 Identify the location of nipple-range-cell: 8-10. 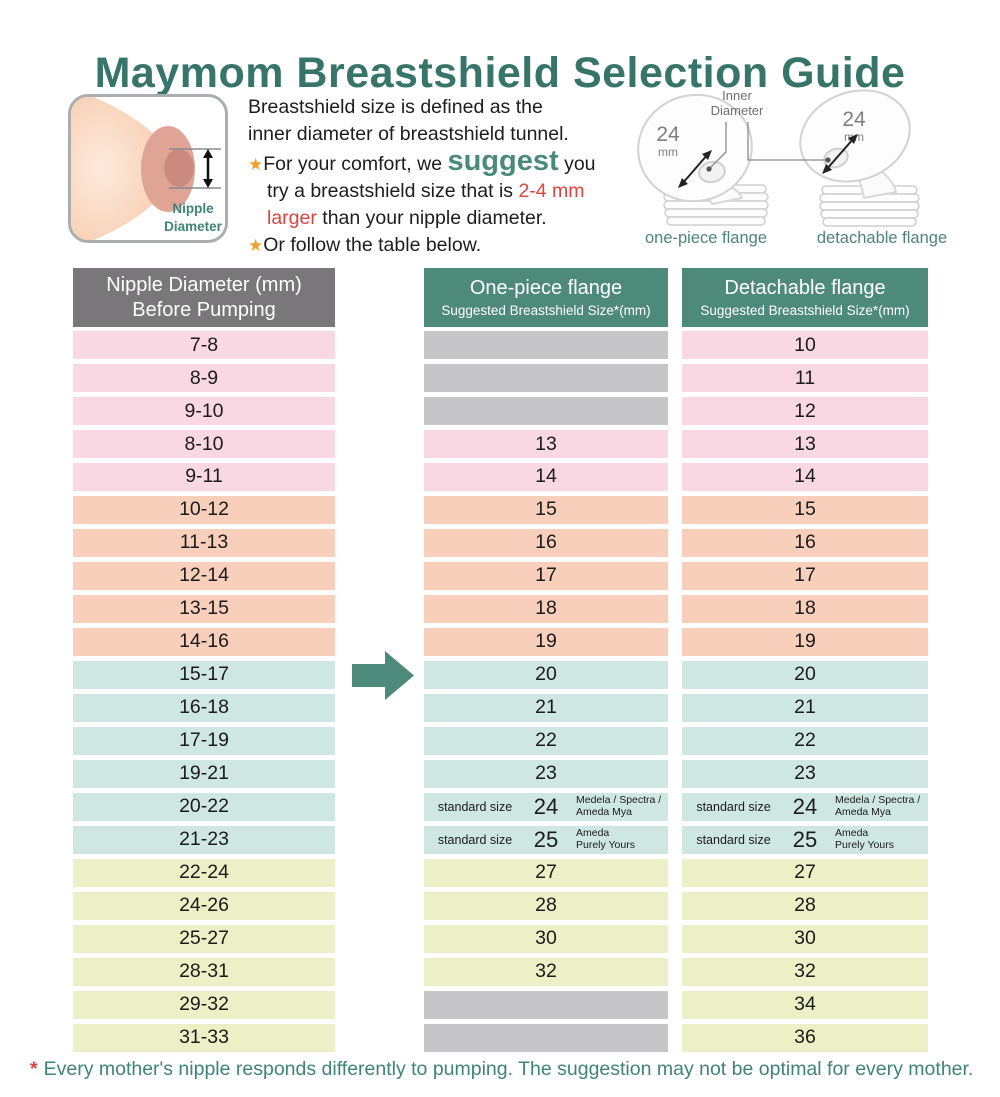
(204, 444).